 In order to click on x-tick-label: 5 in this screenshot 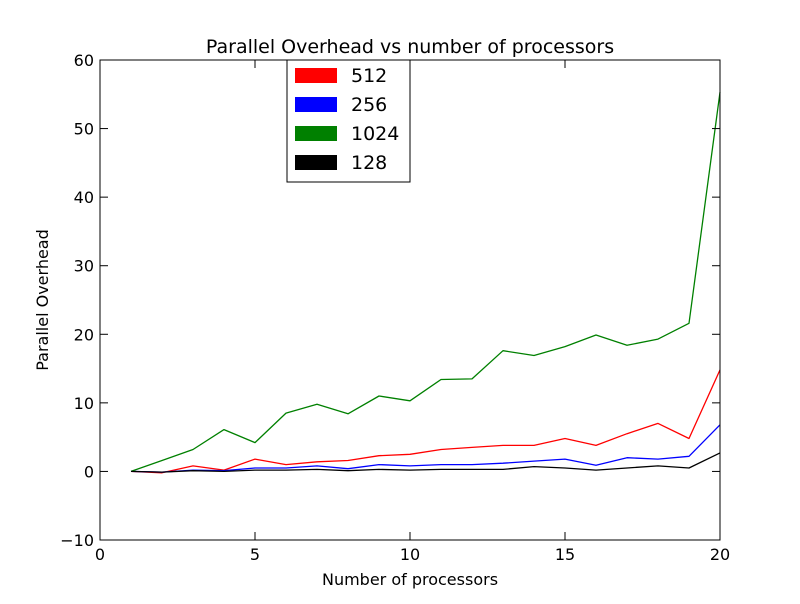, I will do `click(255, 554)`.